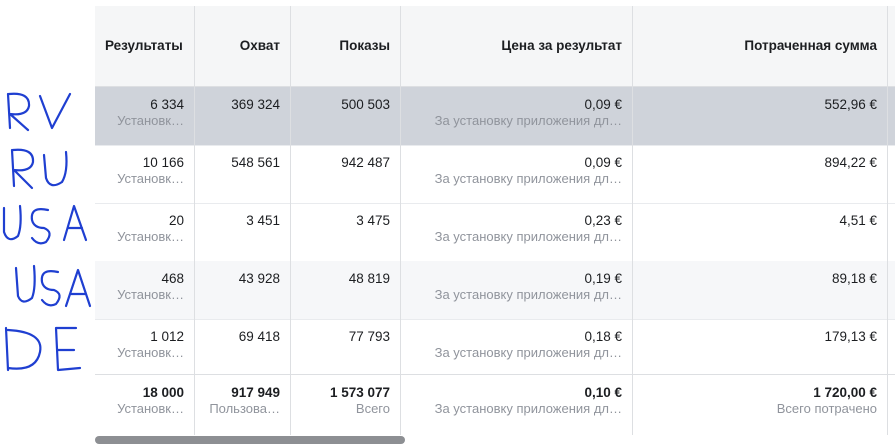 Image resolution: width=895 pixels, height=444 pixels. Describe the element at coordinates (760, 174) in the screenshot. I see `spent-cell: 894,22 €` at that location.